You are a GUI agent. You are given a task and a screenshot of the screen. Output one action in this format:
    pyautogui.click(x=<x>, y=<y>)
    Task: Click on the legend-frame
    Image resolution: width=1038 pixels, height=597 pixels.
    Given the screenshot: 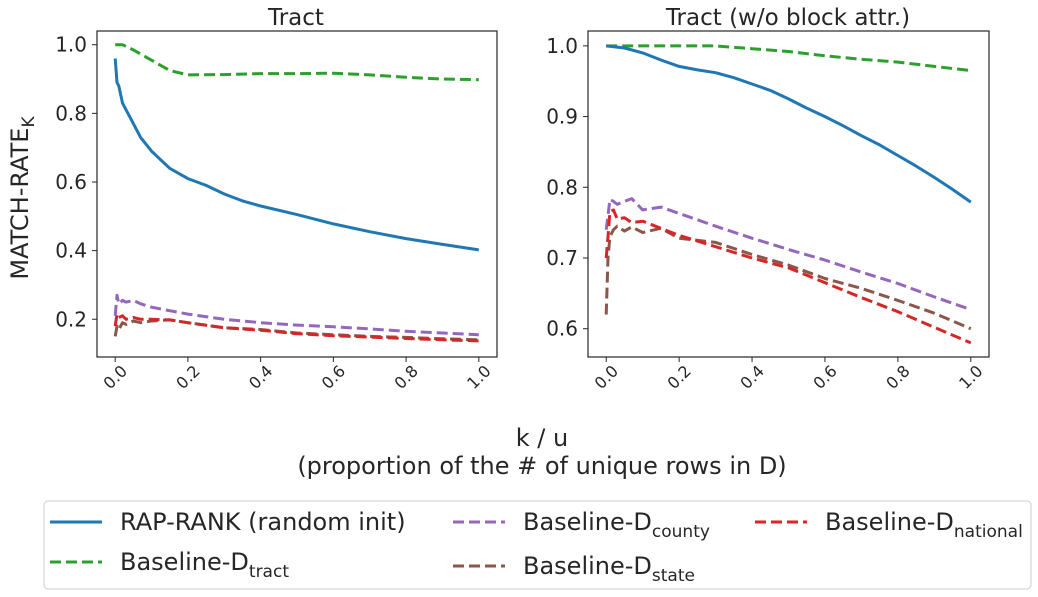 What is the action you would take?
    pyautogui.click(x=537, y=545)
    